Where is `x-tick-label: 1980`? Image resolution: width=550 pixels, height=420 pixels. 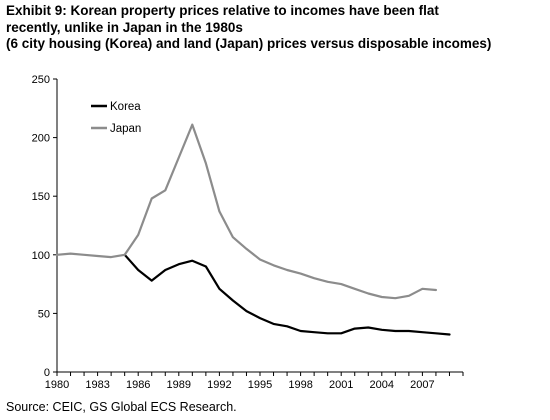
x-tick-label: 1980 is located at coordinates (57, 385).